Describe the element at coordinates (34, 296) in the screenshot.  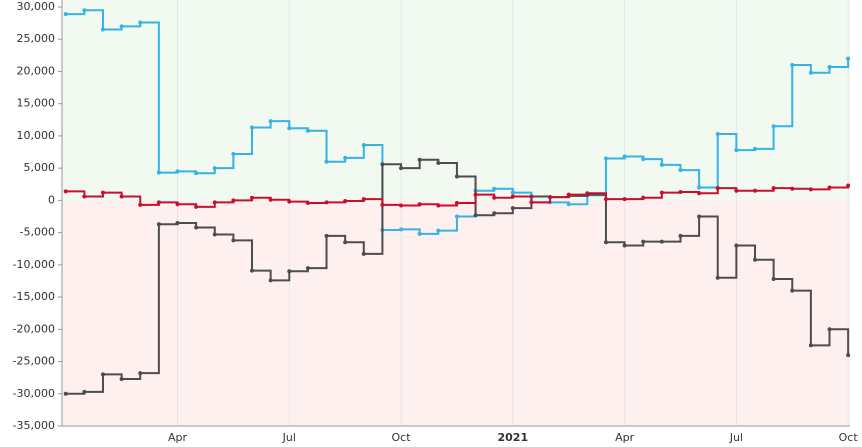
I see `y-tick-label: -15,000` at that location.